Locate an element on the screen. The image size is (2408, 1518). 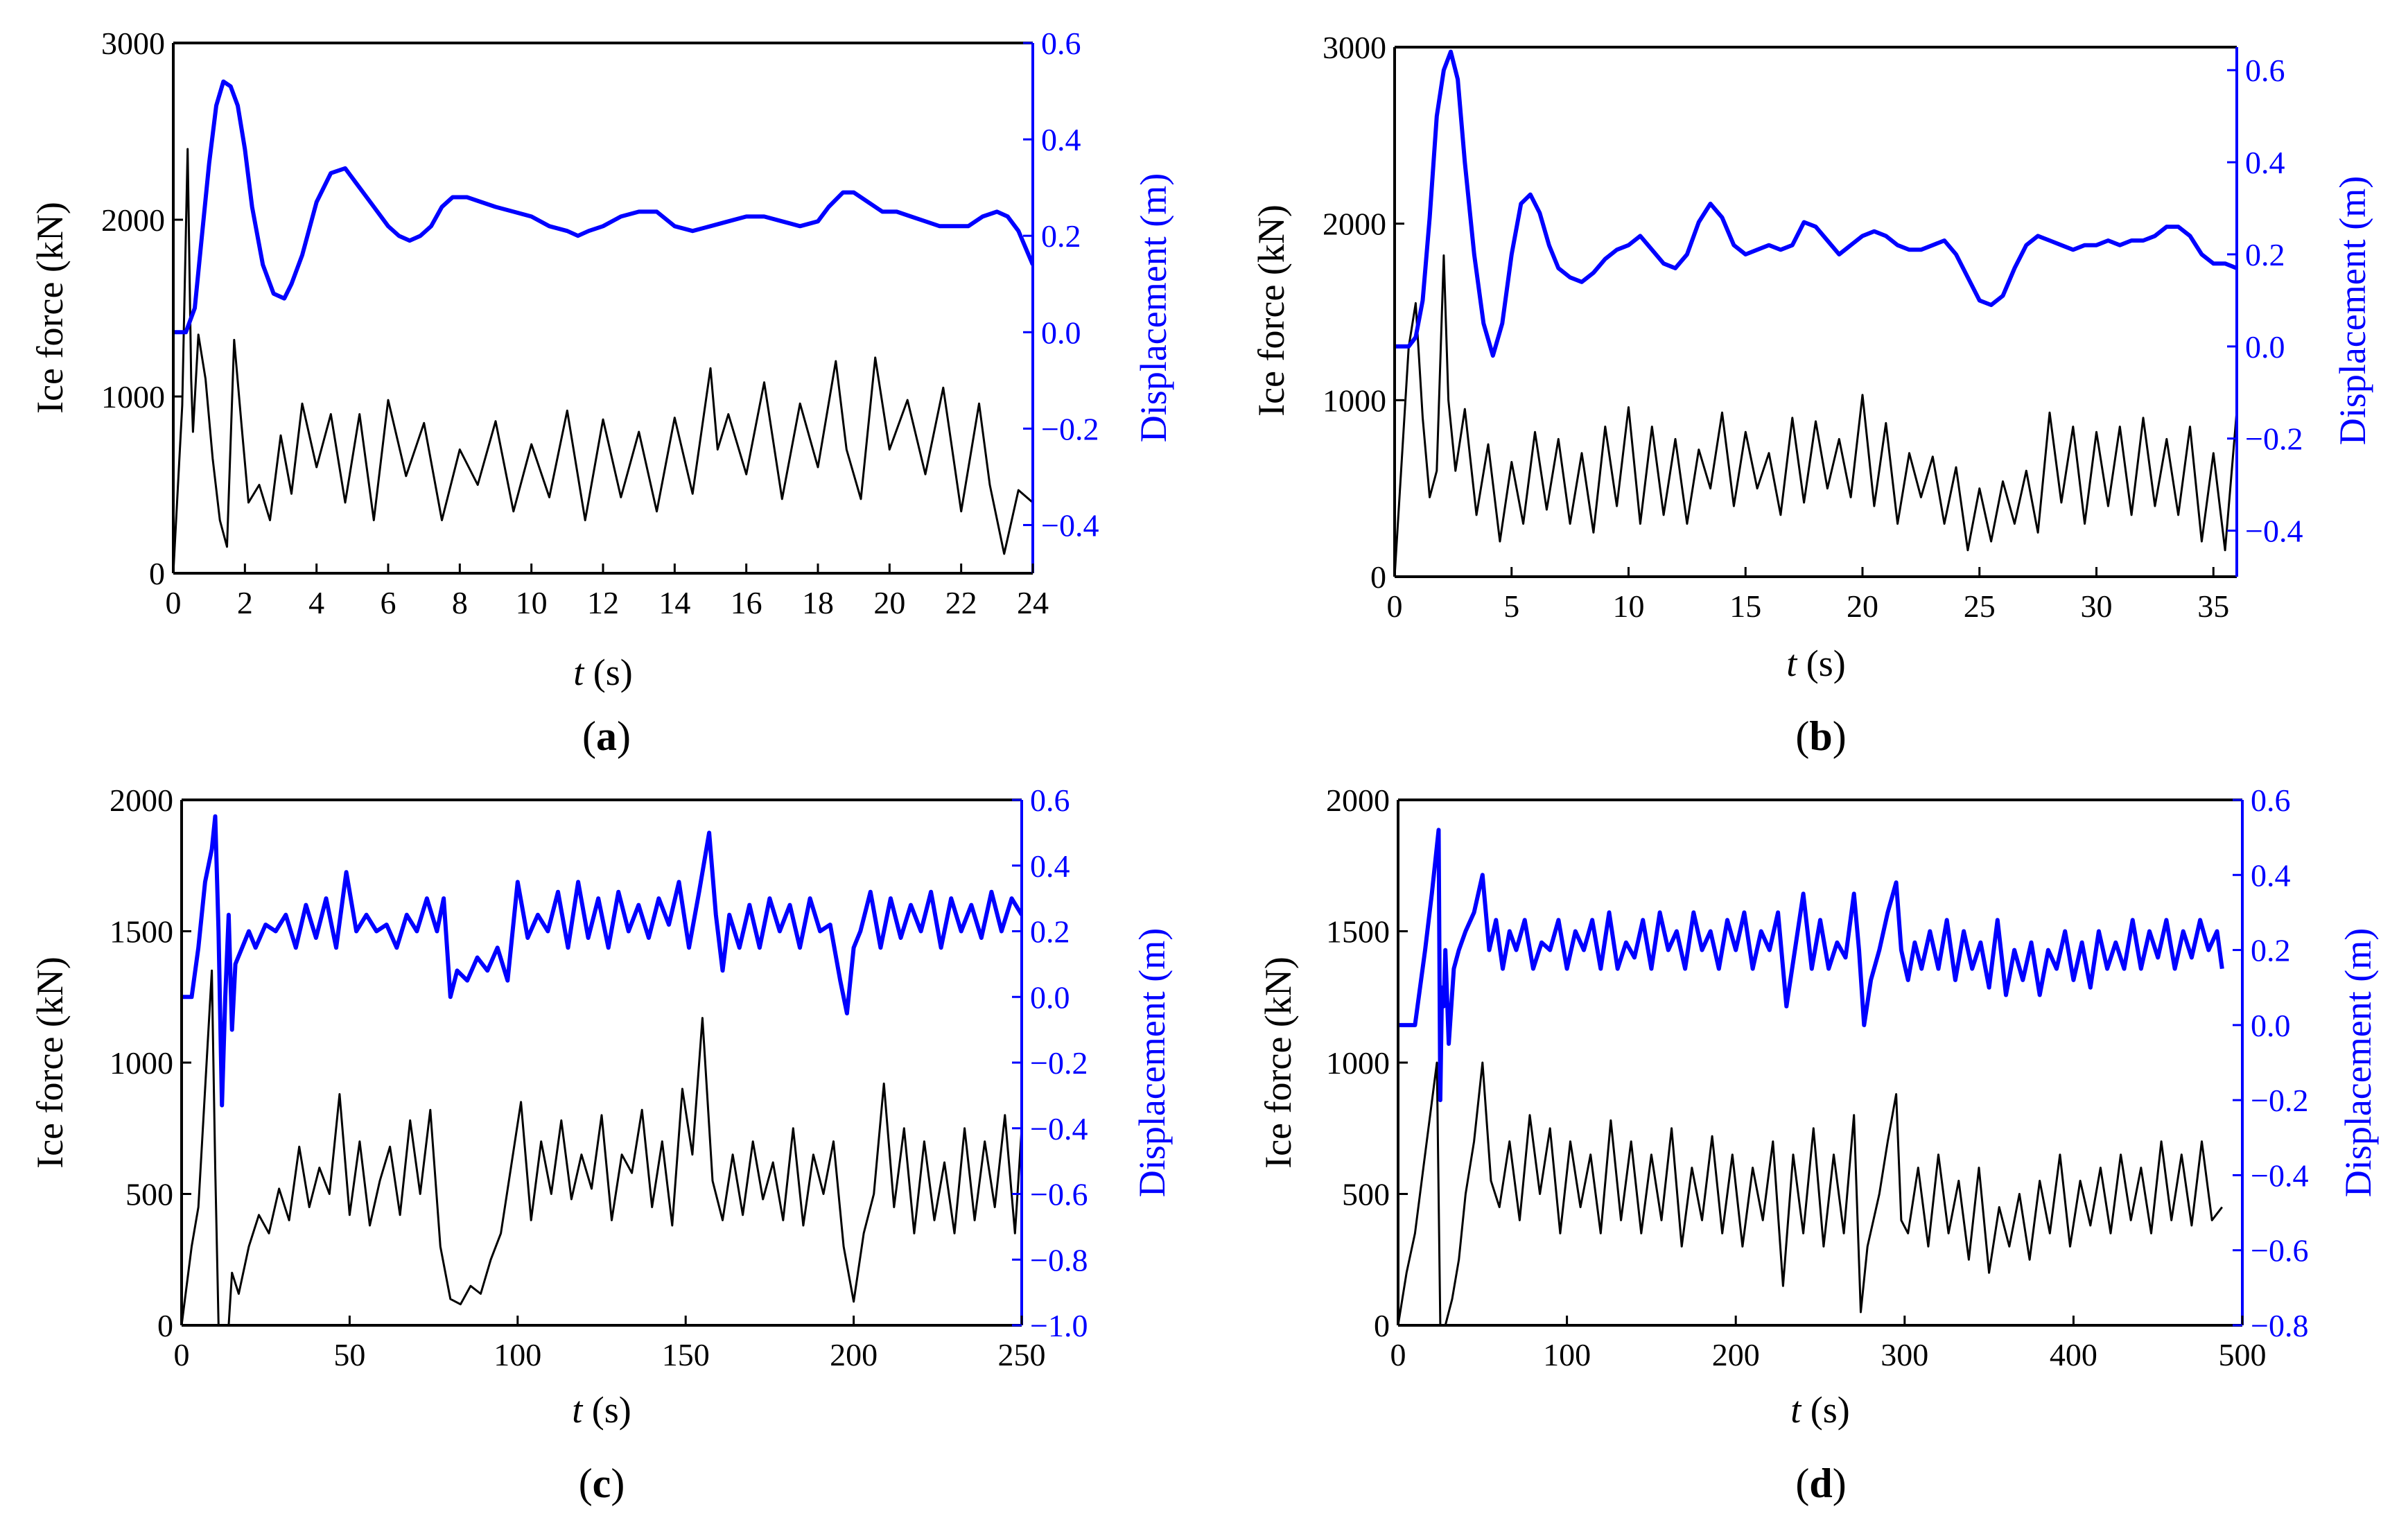
panel-b-left-tick-label: 0 is located at coordinates (1378, 577).